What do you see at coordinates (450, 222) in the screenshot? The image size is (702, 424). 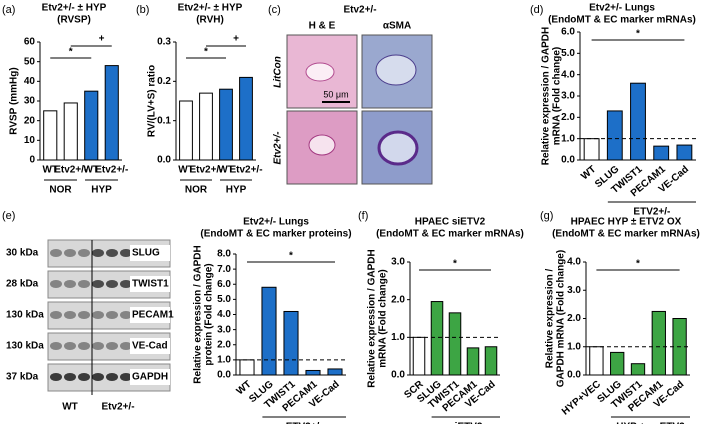 I see `chart-title: HPAEC siETV2` at bounding box center [450, 222].